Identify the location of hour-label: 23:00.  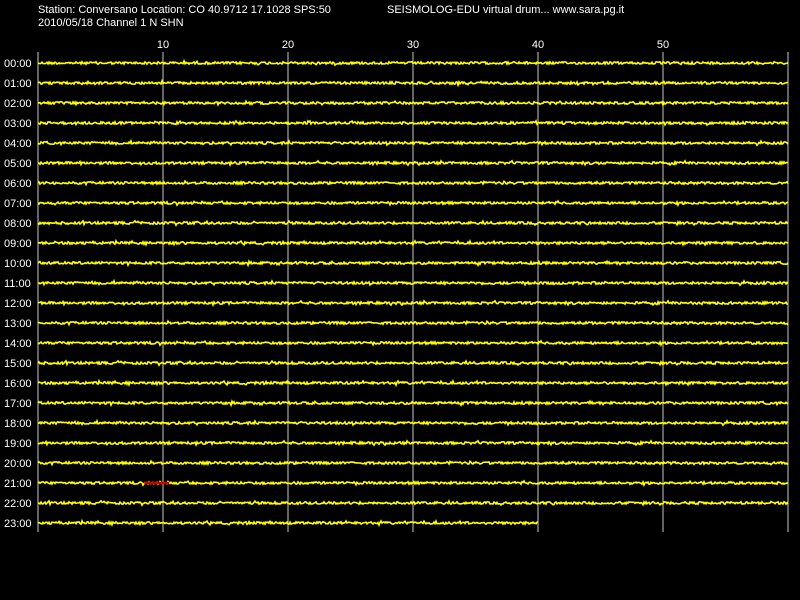
(18, 524).